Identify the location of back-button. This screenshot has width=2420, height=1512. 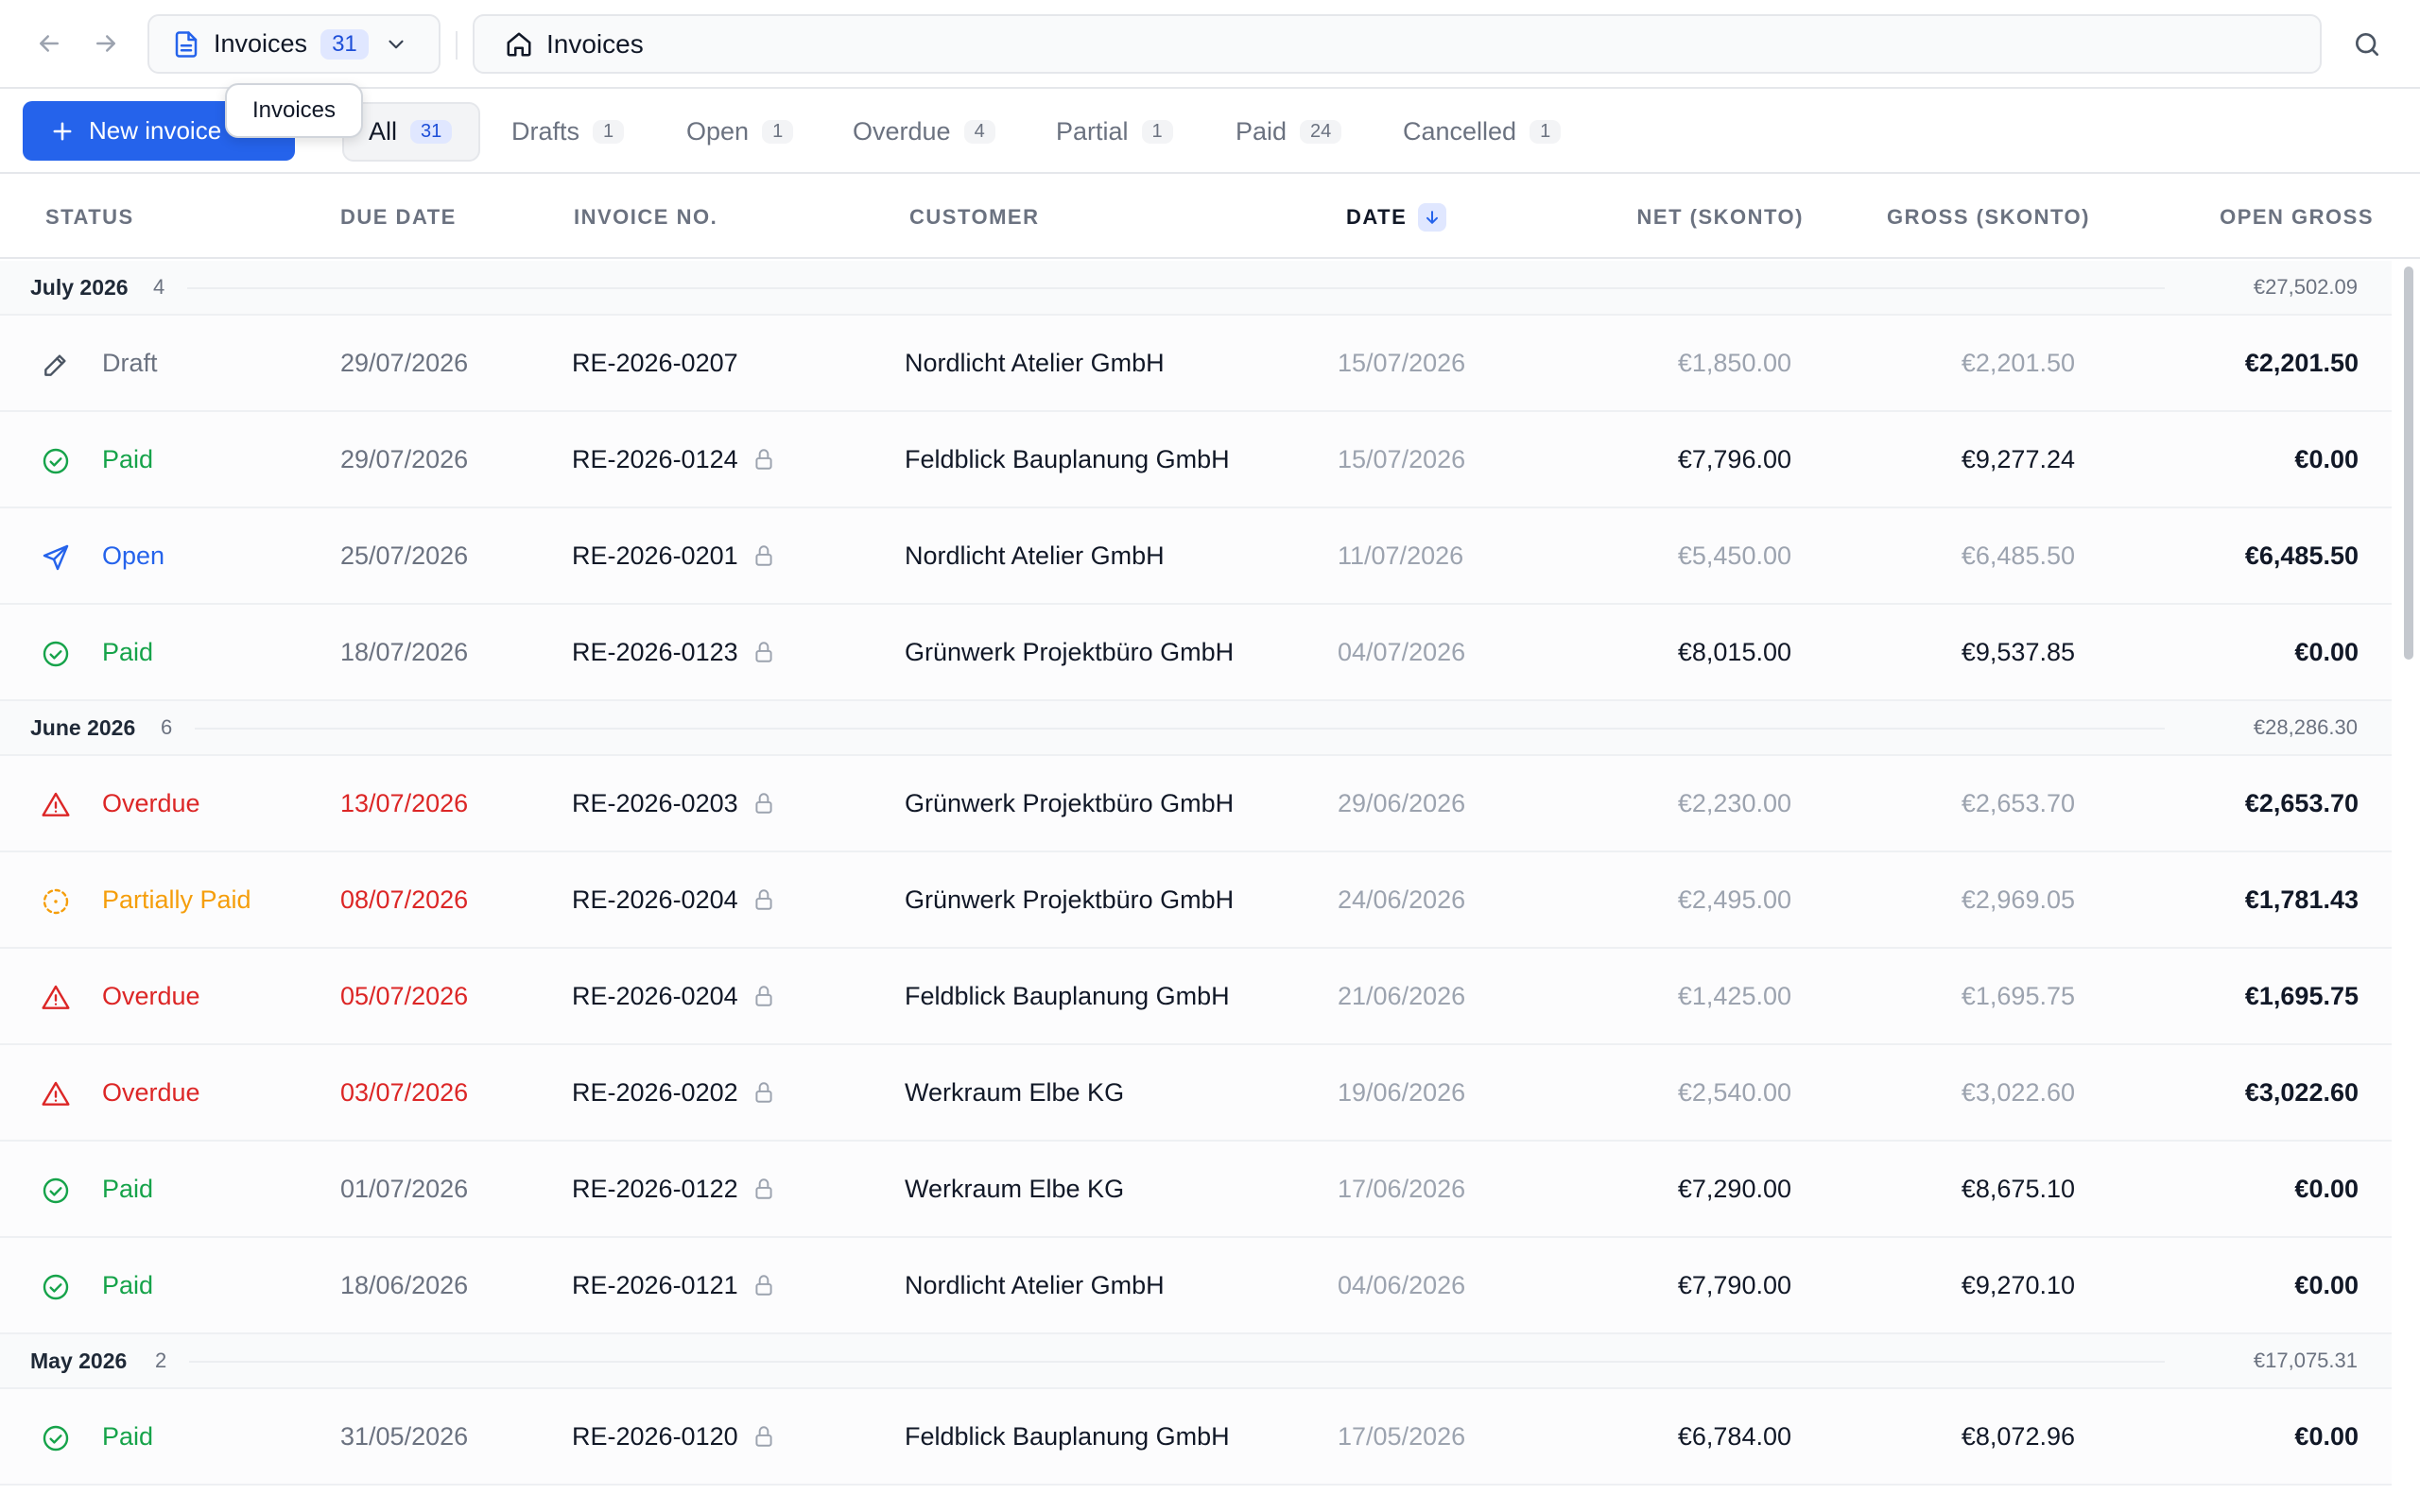
(49, 43).